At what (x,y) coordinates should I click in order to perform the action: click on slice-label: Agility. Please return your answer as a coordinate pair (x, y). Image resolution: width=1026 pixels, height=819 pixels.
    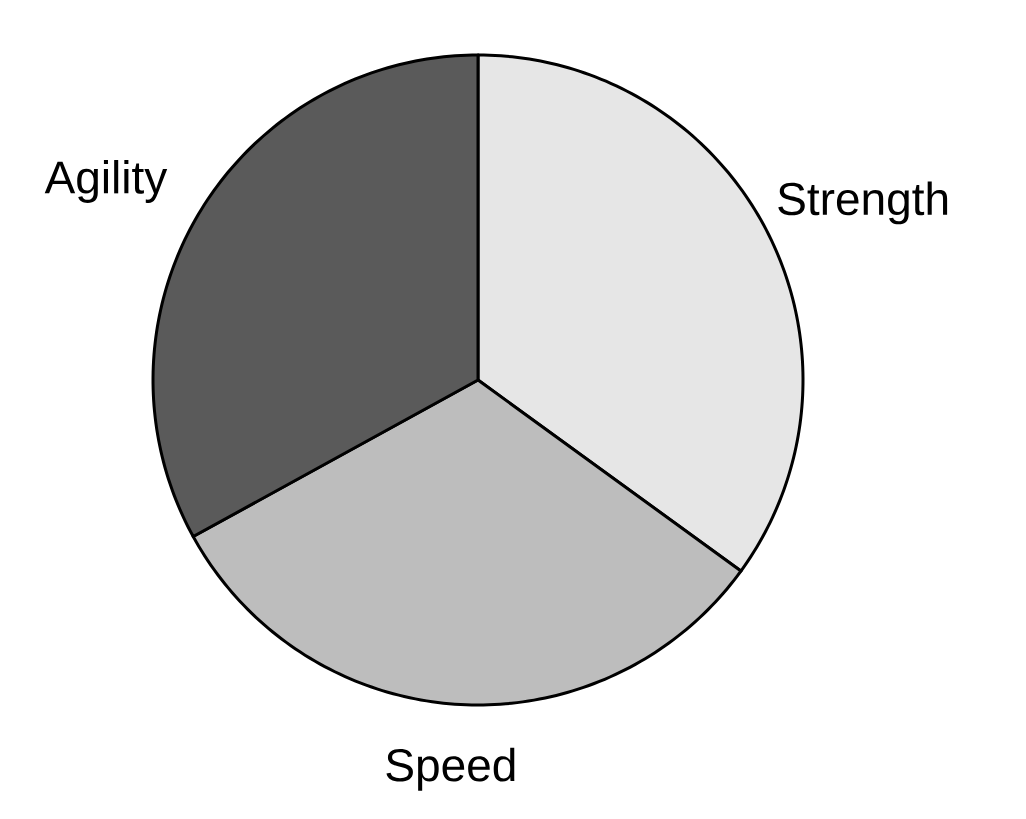
    Looking at the image, I should click on (106, 181).